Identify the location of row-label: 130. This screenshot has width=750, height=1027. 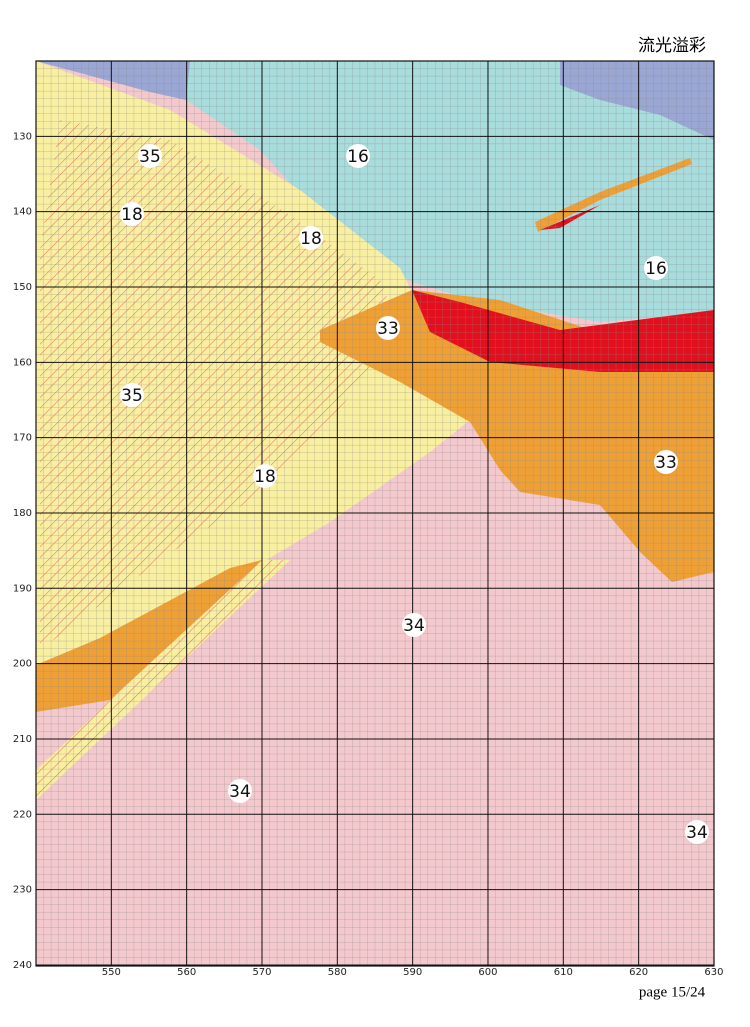
(22, 136).